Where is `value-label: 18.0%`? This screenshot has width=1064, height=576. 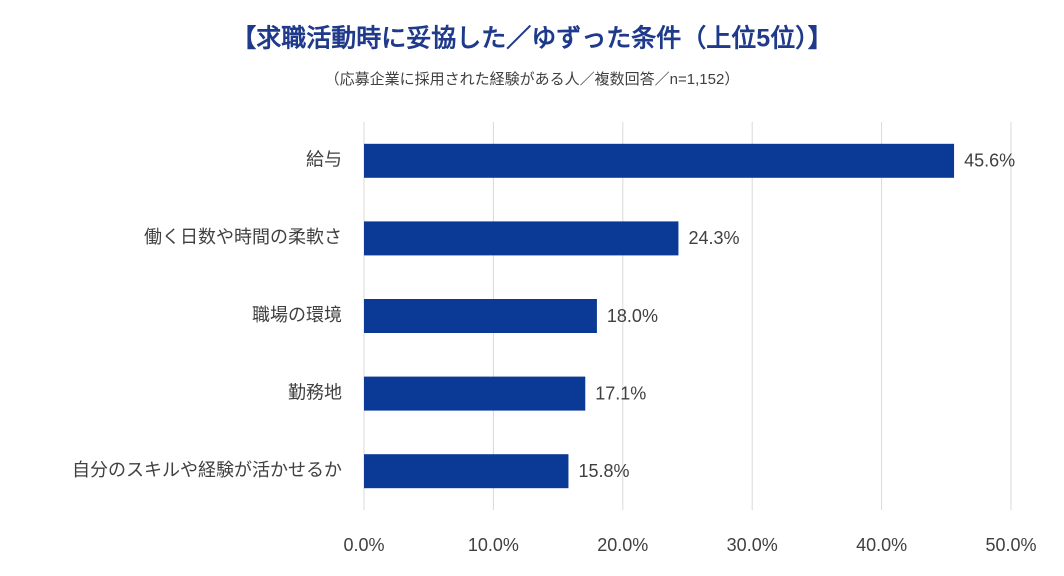
value-label: 18.0% is located at coordinates (632, 316).